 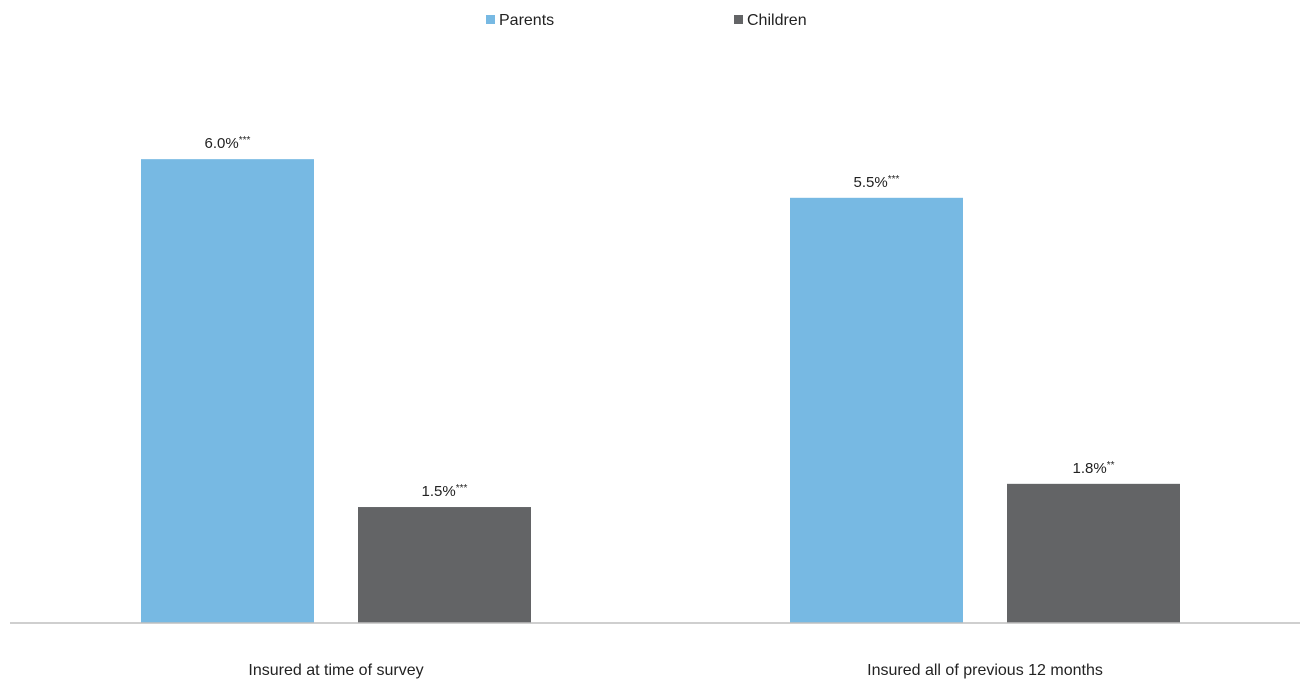 I want to click on category-label-2: Insured all of previous 12 months, so click(x=985, y=670).